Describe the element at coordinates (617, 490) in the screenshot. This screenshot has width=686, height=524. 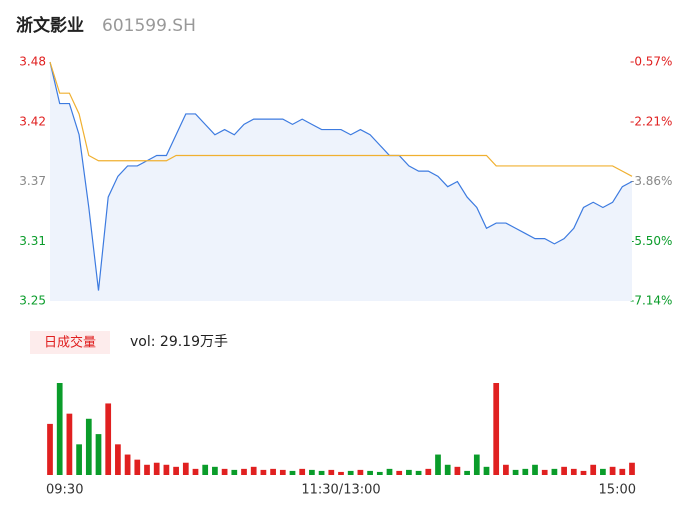
I see `x-tick-label: 15:00` at that location.